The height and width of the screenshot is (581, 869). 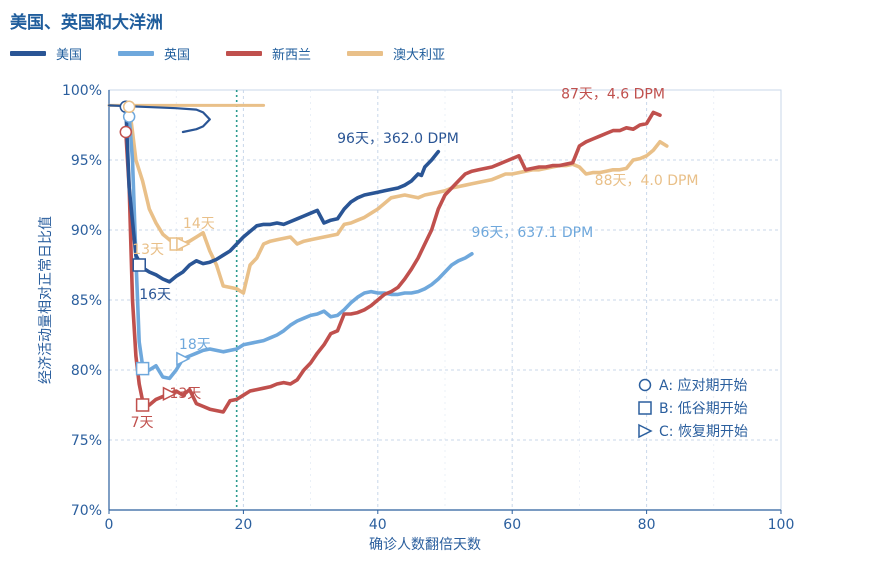 What do you see at coordinates (86, 441) in the screenshot?
I see `y-tick-label: 75%` at bounding box center [86, 441].